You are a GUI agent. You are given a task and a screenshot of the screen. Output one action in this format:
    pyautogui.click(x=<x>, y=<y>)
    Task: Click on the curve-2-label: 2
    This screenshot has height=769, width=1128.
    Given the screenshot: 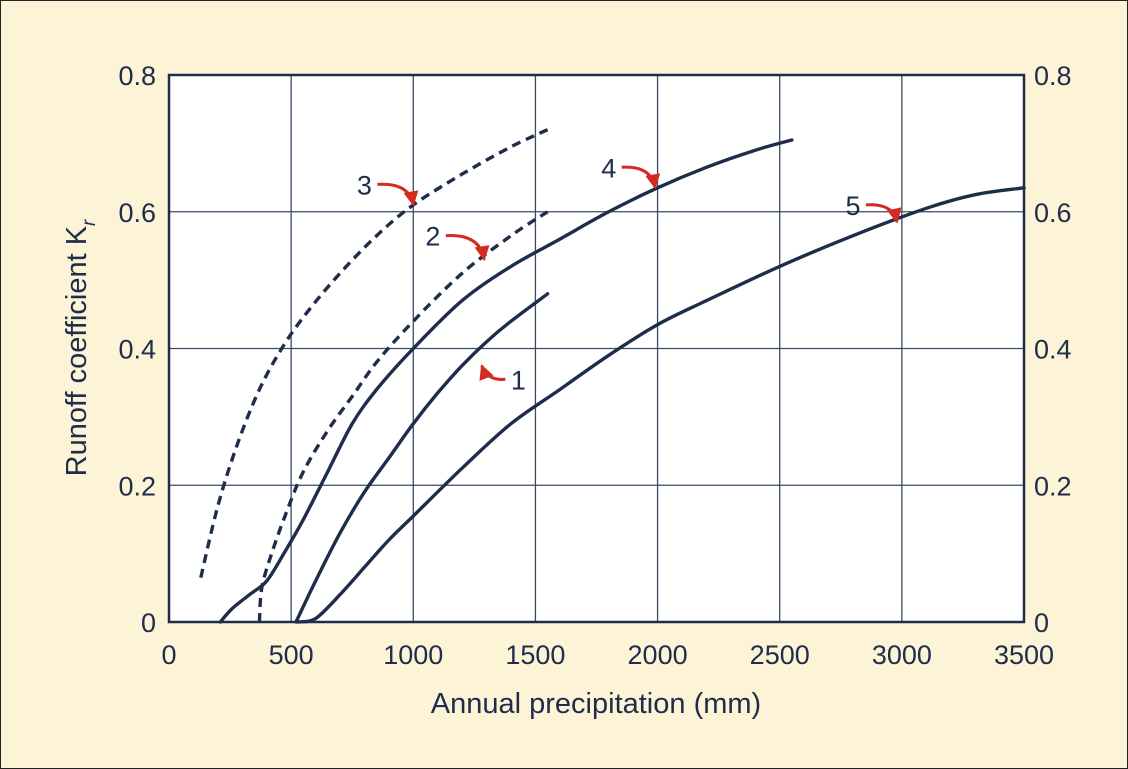 What is the action you would take?
    pyautogui.click(x=432, y=237)
    